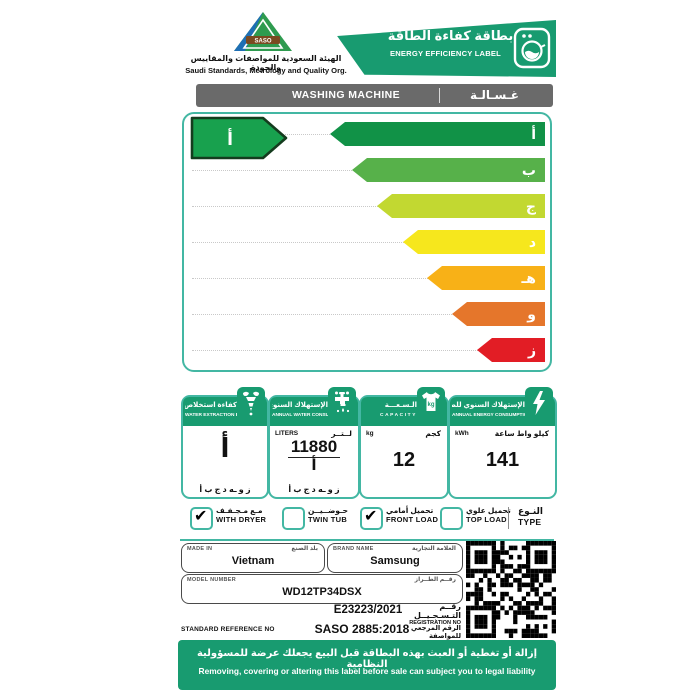  Describe the element at coordinates (211, 415) in the screenshot. I see `stat-title-english: WATER EXTRACTION EFFICIENCY` at that location.